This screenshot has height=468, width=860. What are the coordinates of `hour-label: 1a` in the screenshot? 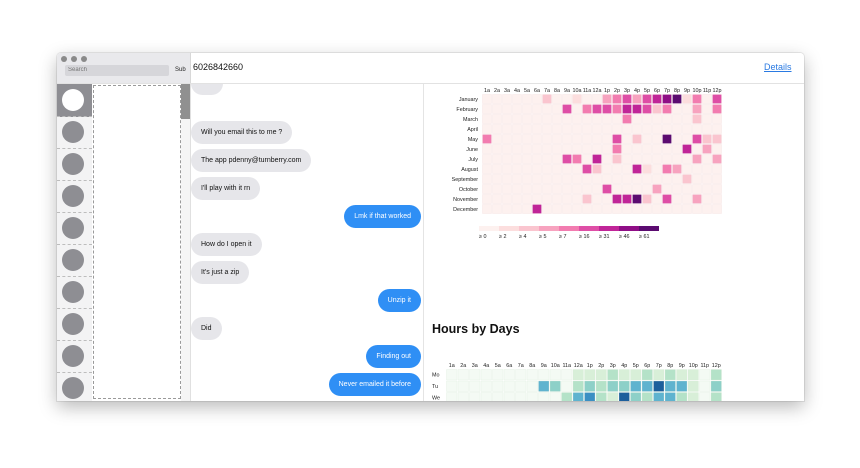 It's located at (452, 366).